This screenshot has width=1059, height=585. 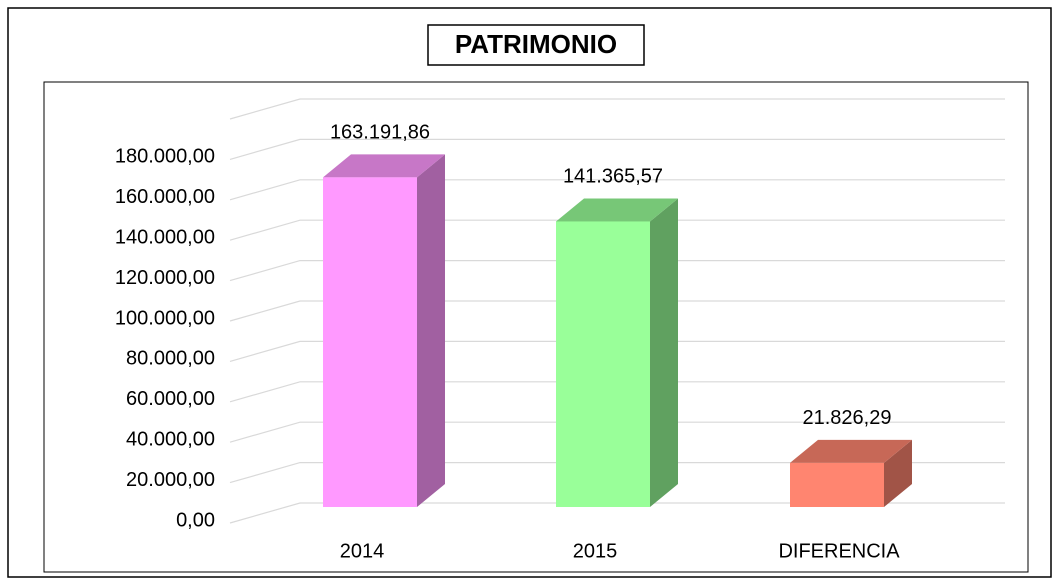 I want to click on x-tick-label: DIFERENCIA, so click(x=839, y=551).